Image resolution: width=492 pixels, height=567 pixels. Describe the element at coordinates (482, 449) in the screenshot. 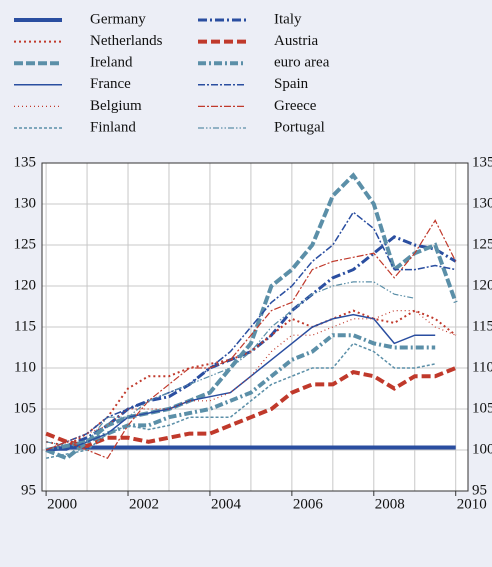

I see `y2-tick-label: 100` at that location.